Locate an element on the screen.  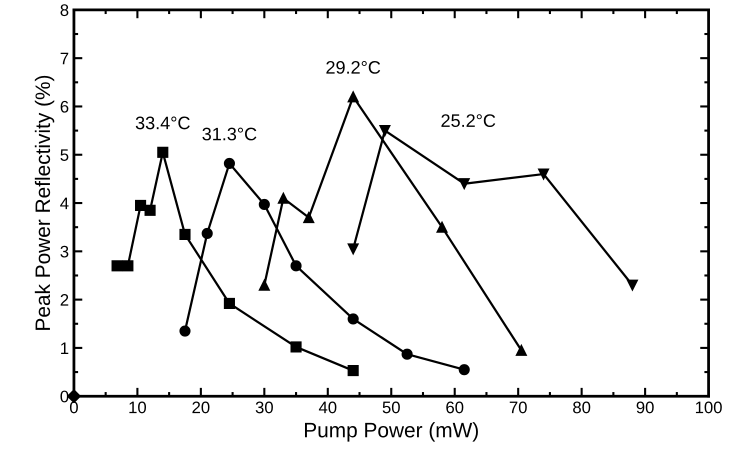
series-label: 25.2°C is located at coordinates (468, 121).